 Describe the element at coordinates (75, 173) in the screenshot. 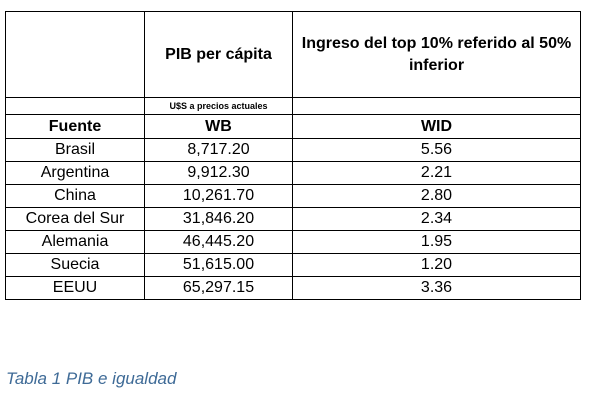

I see `country-cell: Argentina` at that location.